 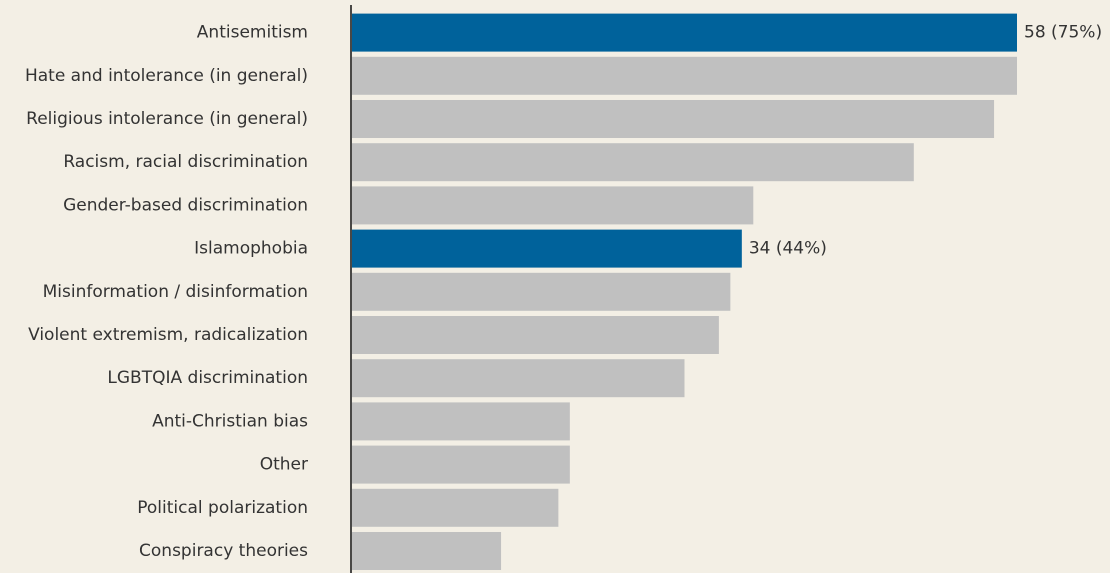 I want to click on y-tick-label: Political polarization, so click(x=222, y=508).